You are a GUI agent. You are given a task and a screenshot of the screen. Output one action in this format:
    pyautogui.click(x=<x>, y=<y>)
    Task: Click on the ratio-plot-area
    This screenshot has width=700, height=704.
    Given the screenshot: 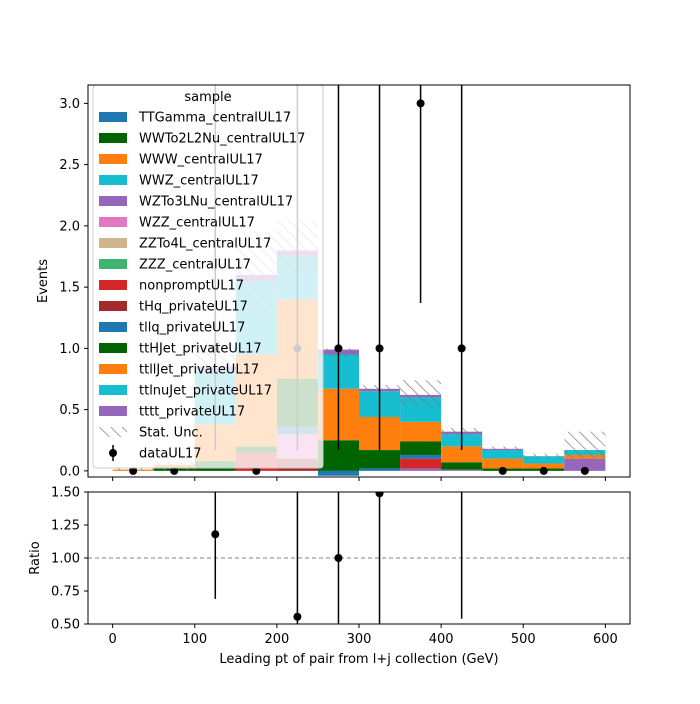 What is the action you would take?
    pyautogui.click(x=359, y=558)
    